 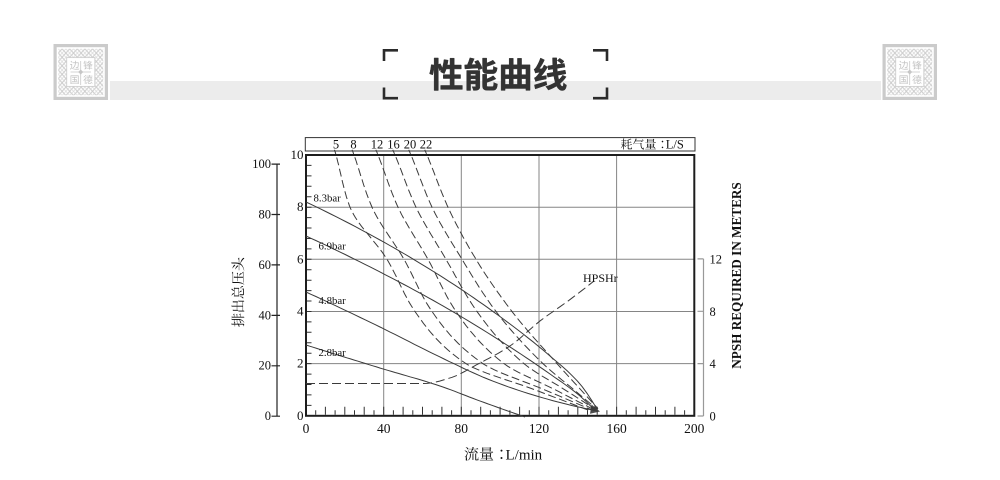 What do you see at coordinates (694, 428) in the screenshot?
I see `svg-text: 200` at bounding box center [694, 428].